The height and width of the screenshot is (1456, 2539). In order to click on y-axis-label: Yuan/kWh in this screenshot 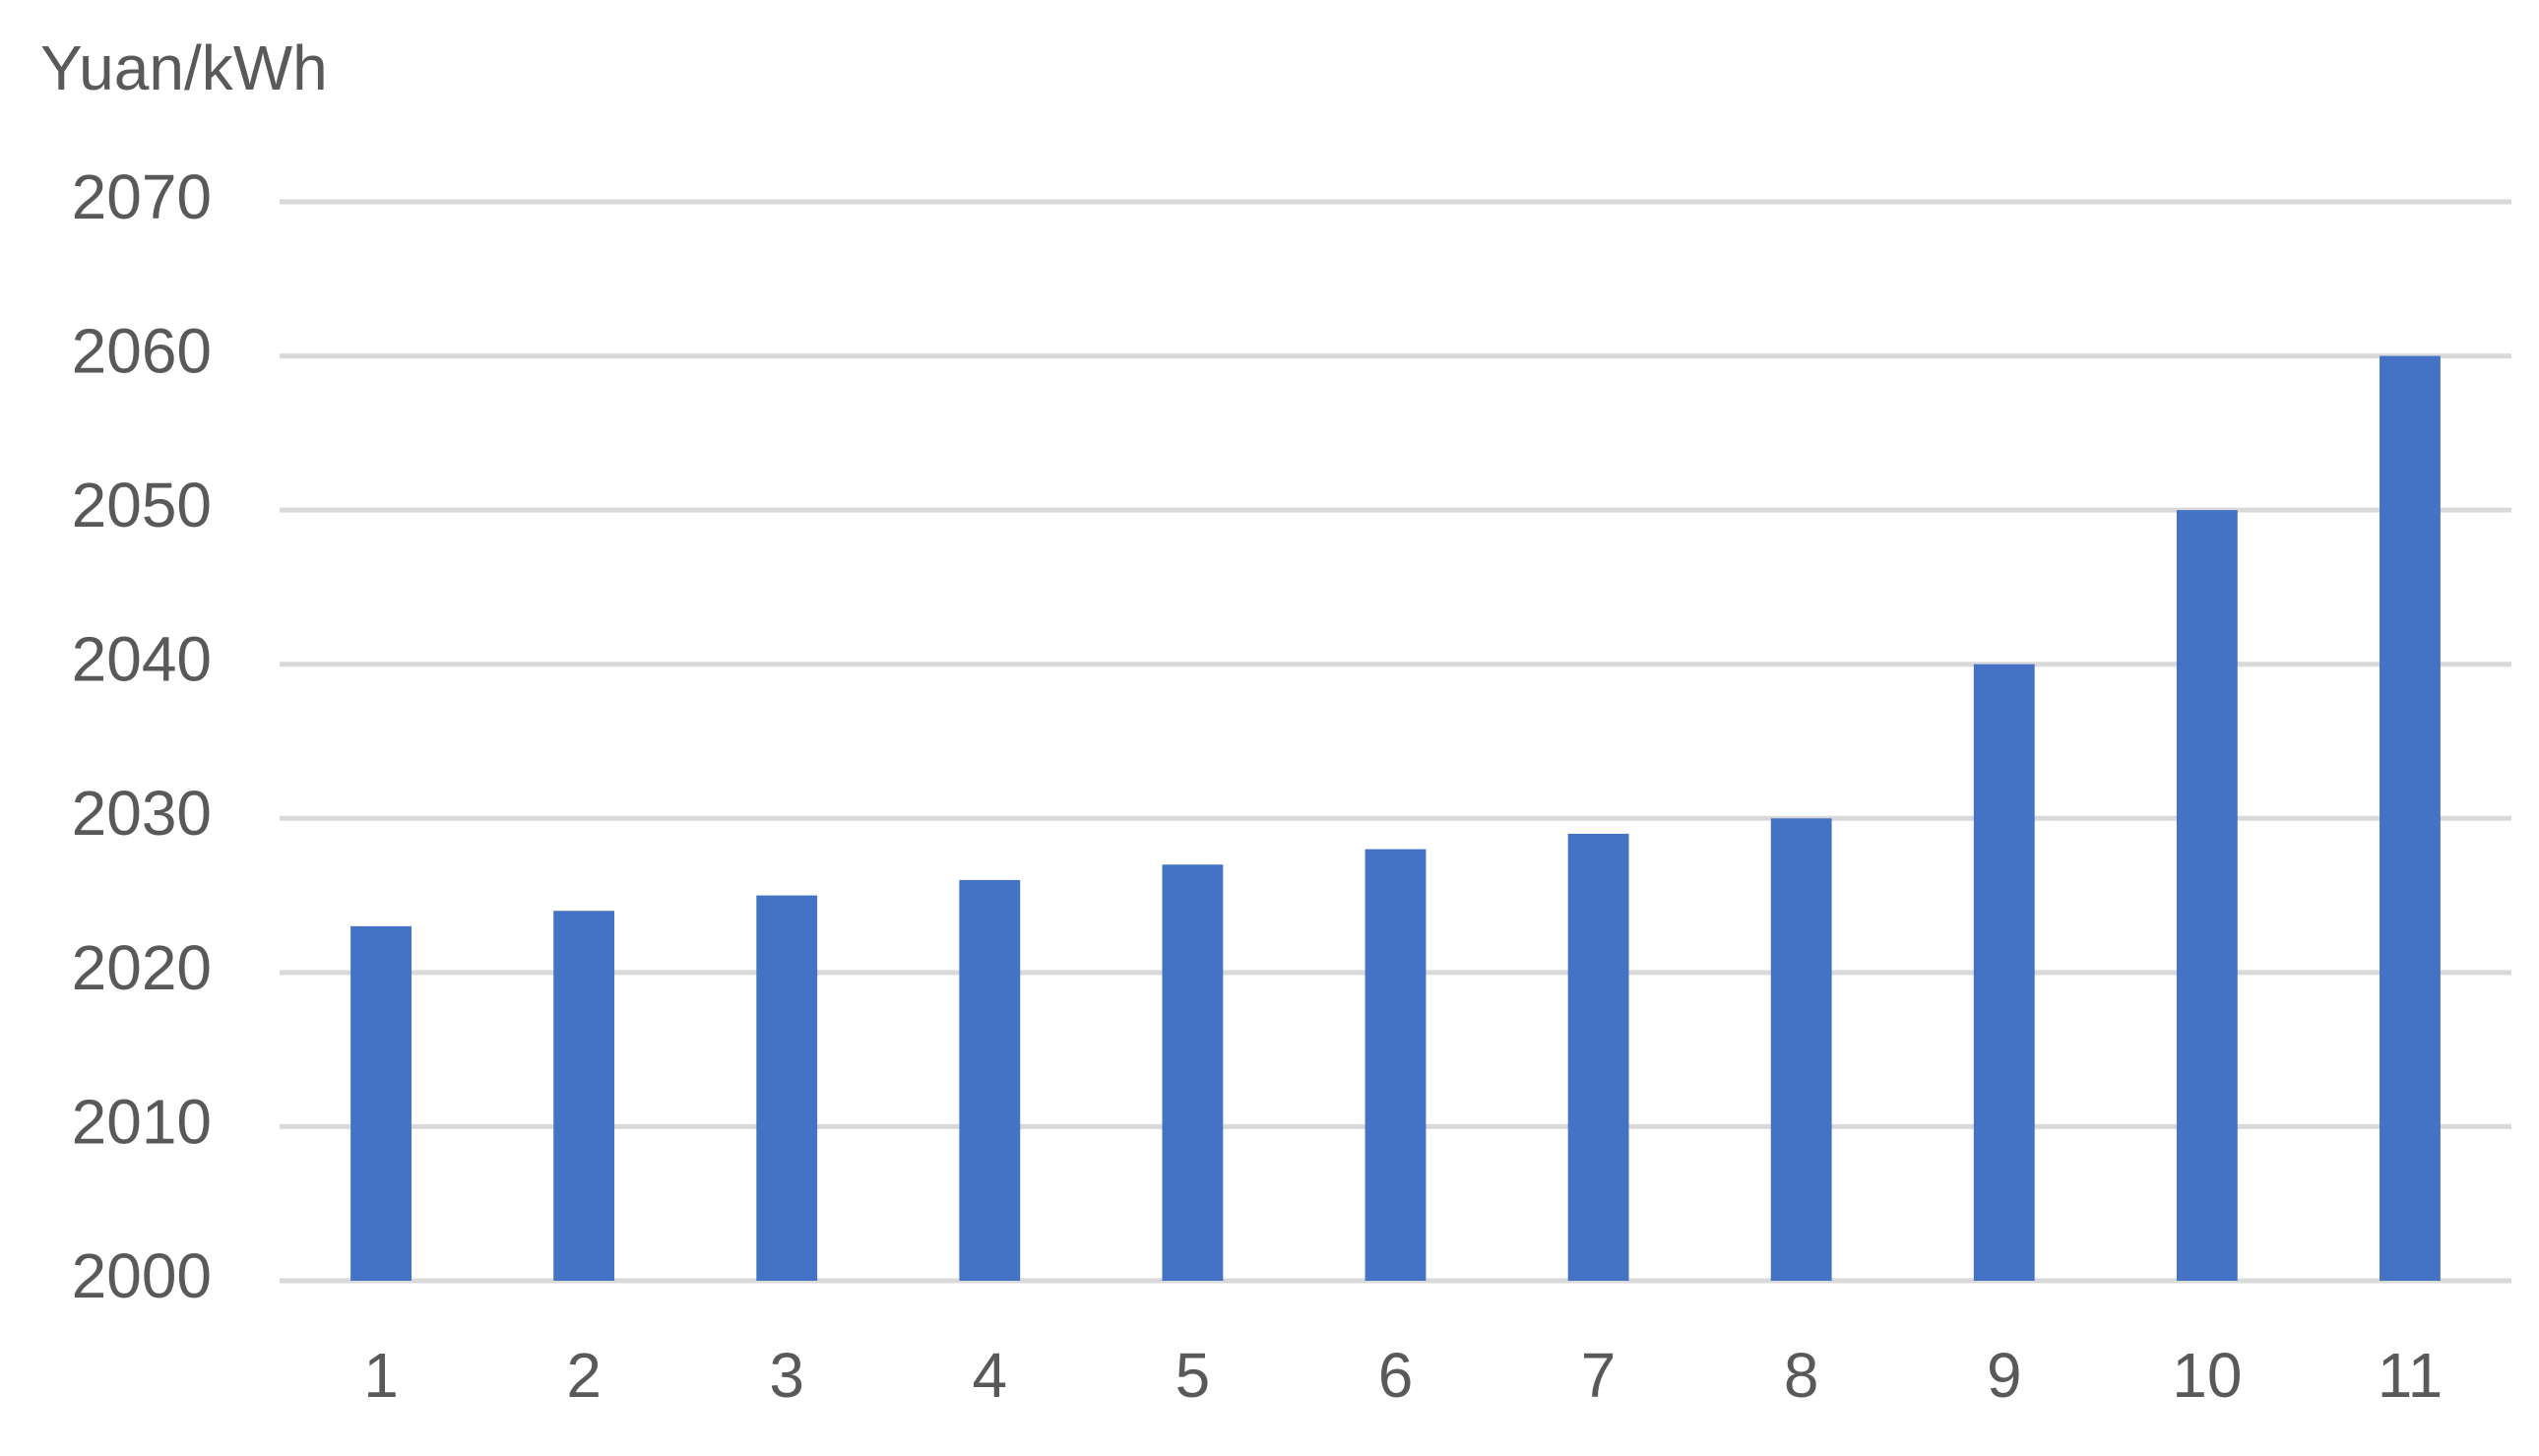, I will do `click(184, 67)`.